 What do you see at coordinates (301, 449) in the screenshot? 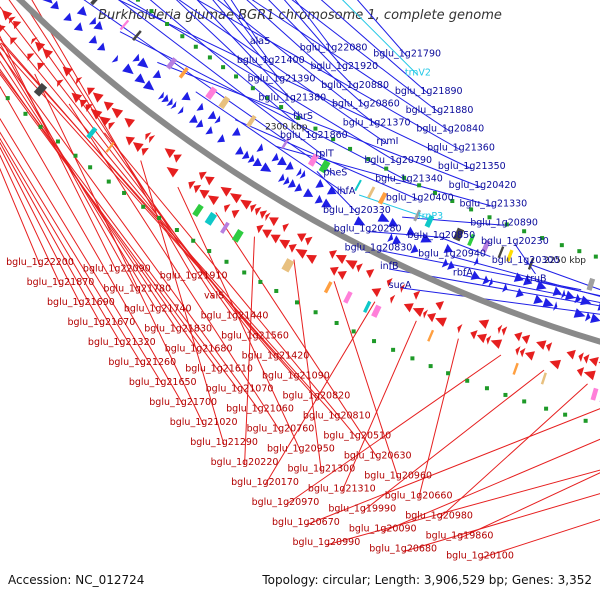
I see `reverse-gene-label: bglu_1g20950` at bounding box center [301, 449].